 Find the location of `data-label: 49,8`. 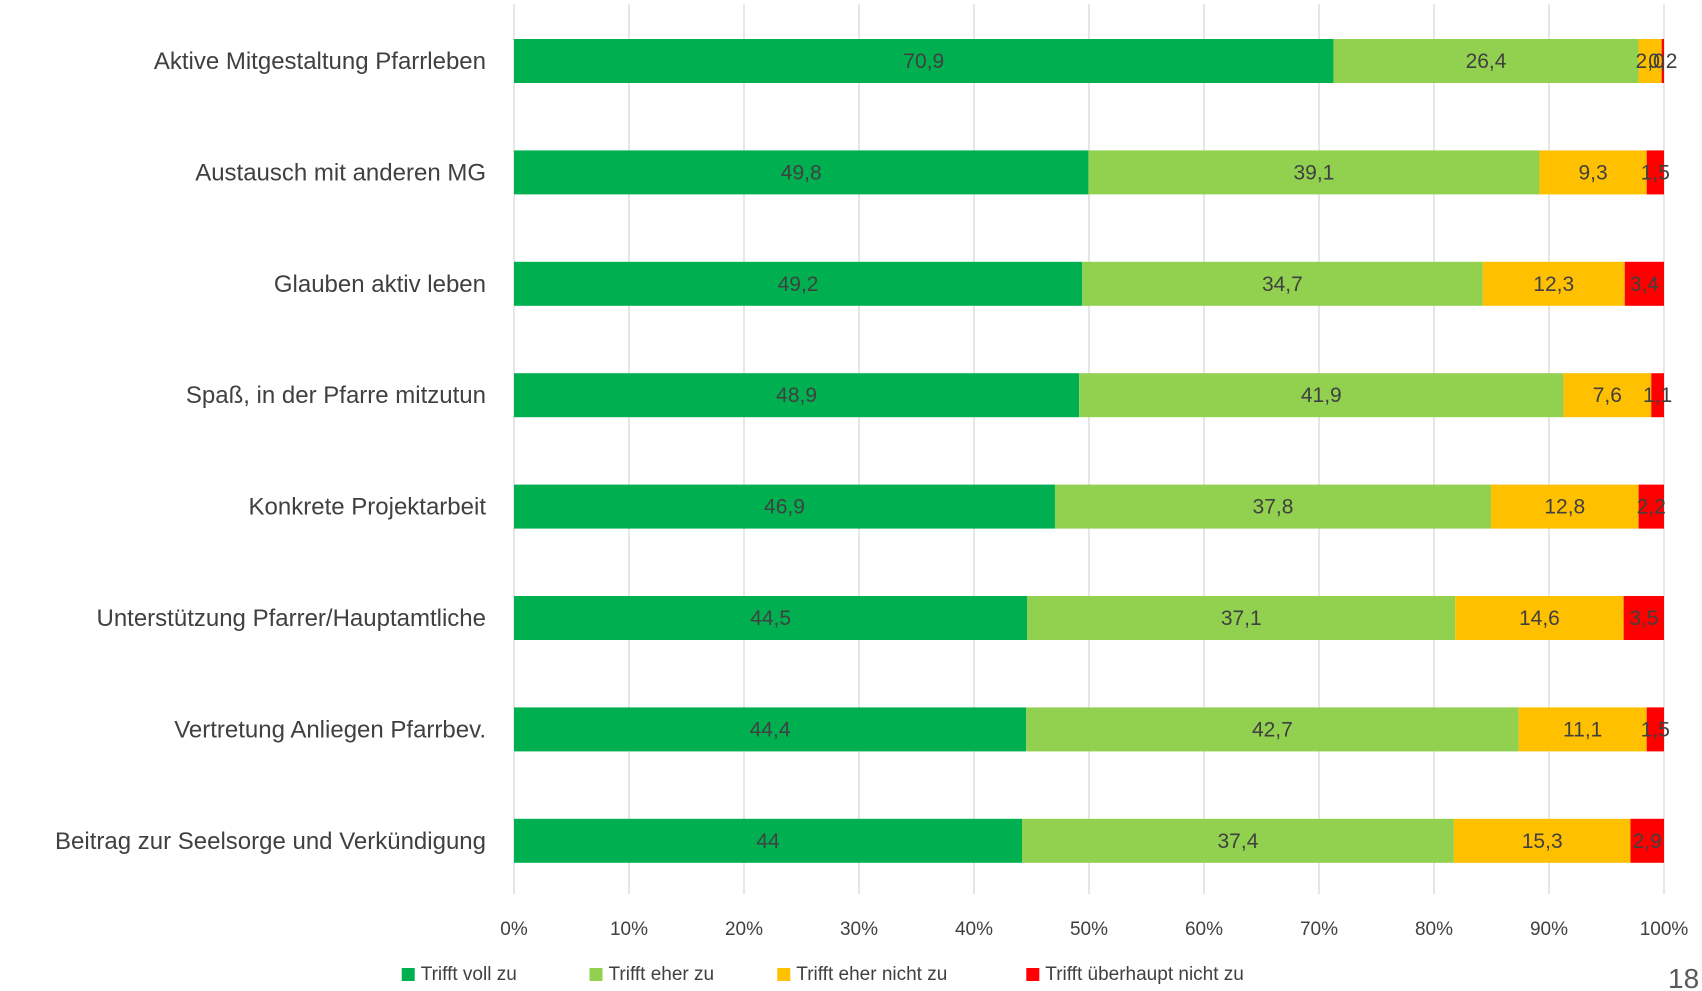

data-label: 49,8 is located at coordinates (801, 172).